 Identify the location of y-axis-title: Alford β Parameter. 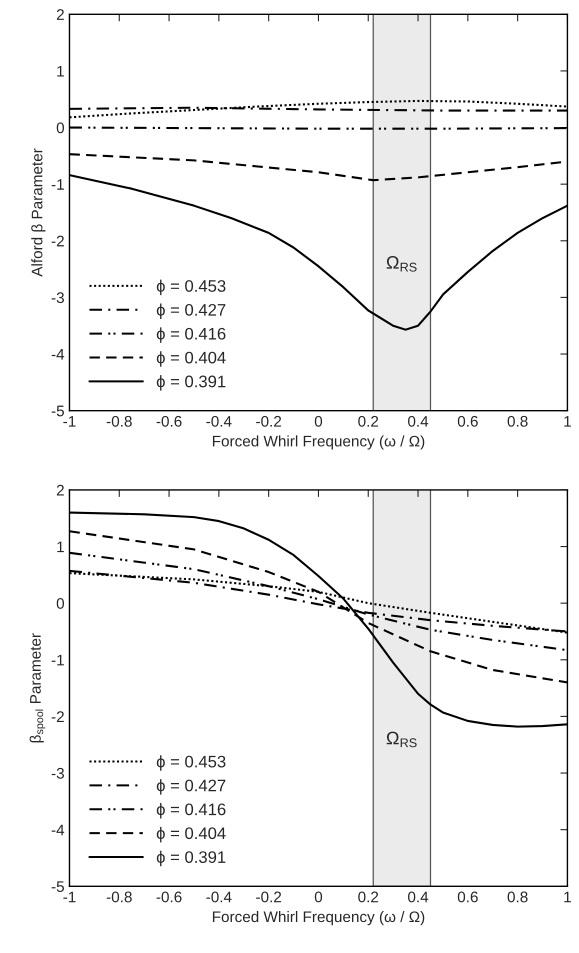
(38, 212).